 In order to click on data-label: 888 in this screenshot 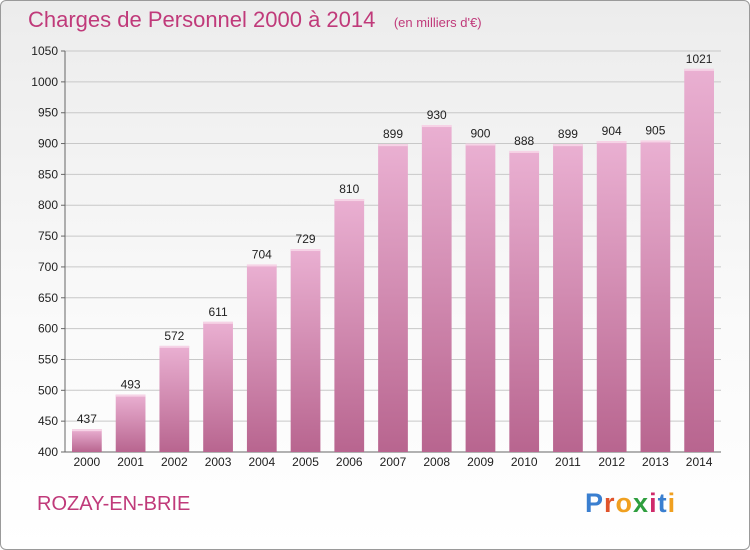, I will do `click(524, 141)`.